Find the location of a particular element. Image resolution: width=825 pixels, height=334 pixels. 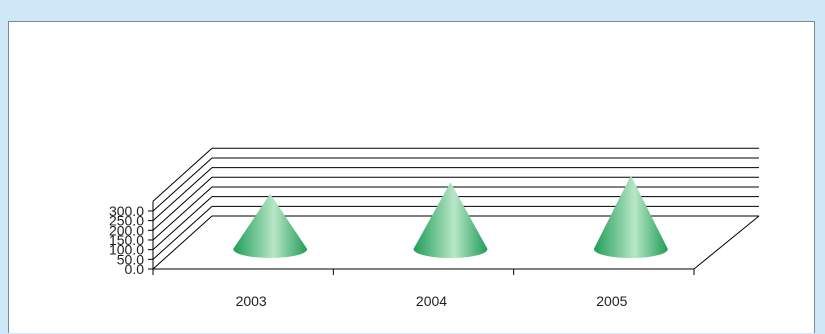

x-tick-label: 2005 is located at coordinates (611, 301).